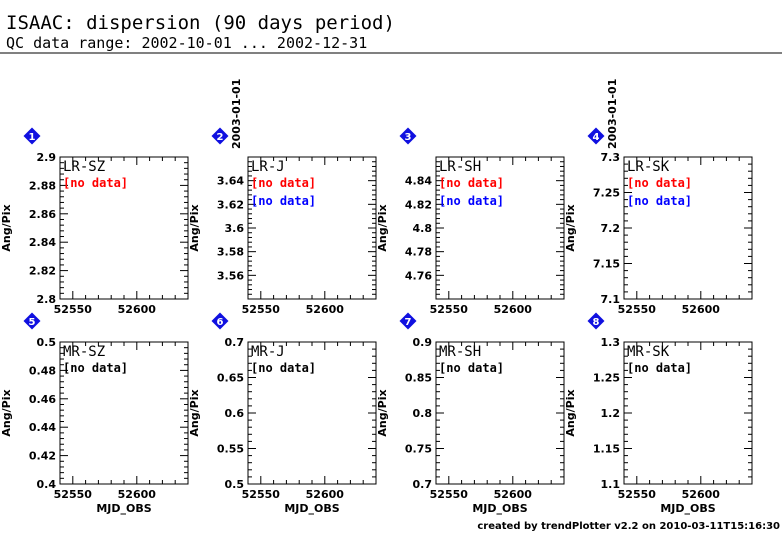  What do you see at coordinates (460, 352) in the screenshot?
I see `panel-title: MR-SH` at bounding box center [460, 352].